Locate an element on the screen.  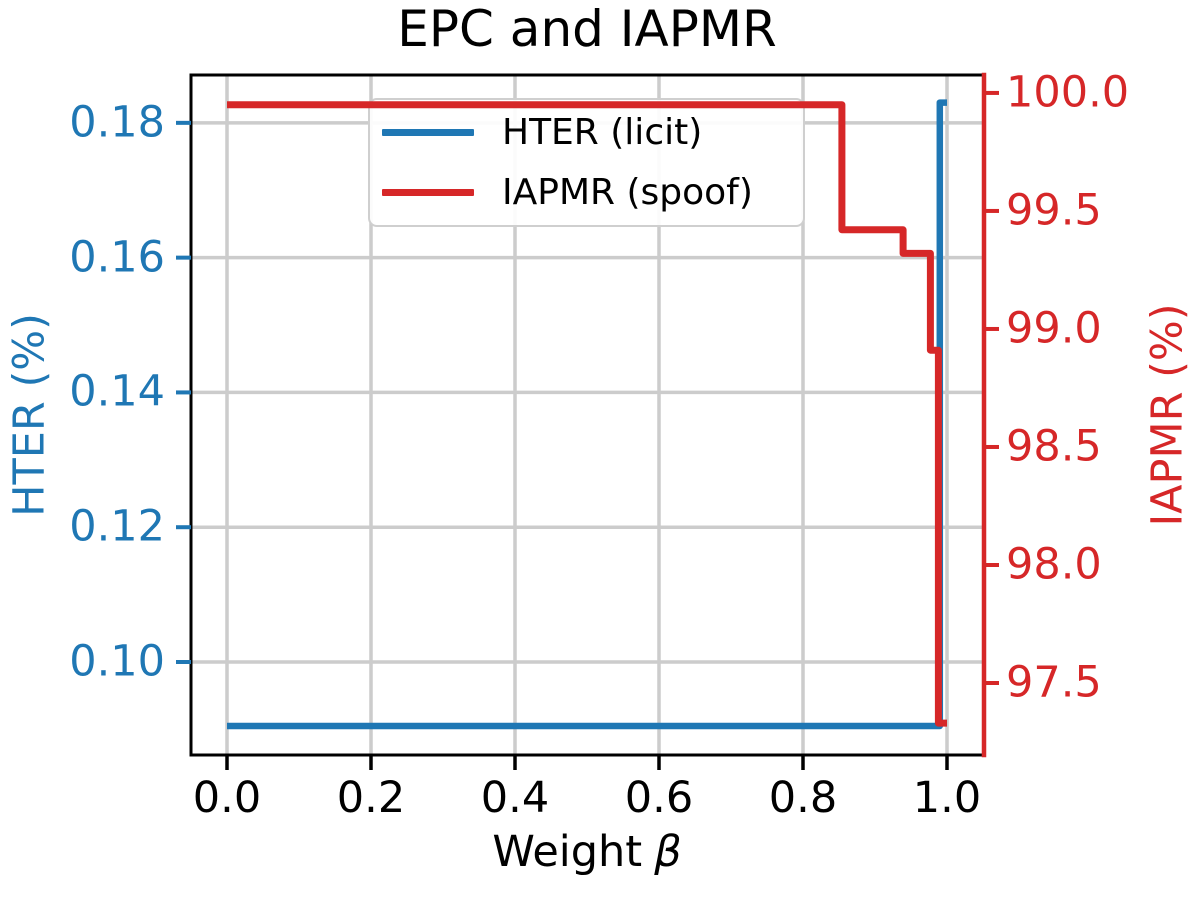
x-tick-label: 0.0 is located at coordinates (227, 798).